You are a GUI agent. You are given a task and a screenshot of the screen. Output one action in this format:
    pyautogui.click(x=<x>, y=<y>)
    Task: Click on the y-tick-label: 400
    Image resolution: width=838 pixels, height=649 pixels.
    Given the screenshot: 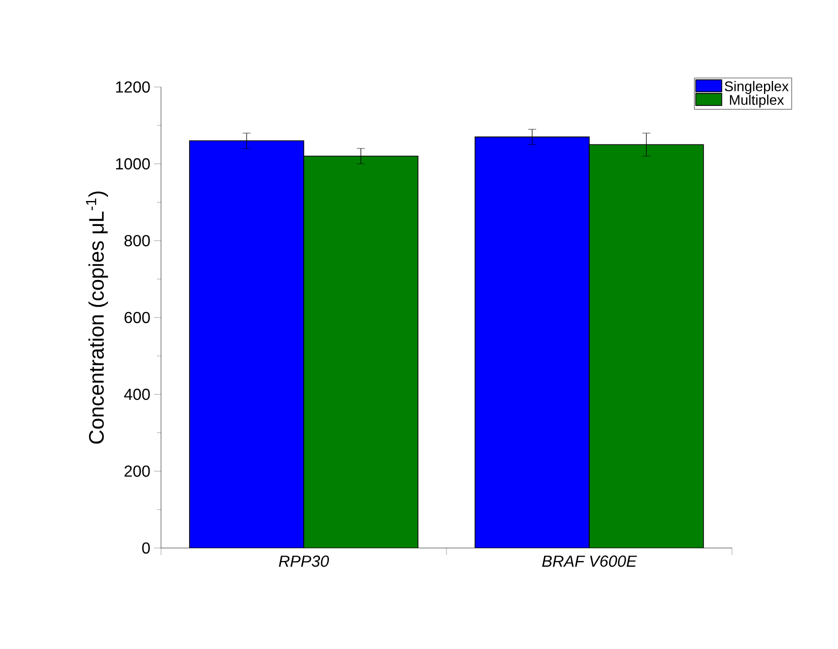 What is the action you would take?
    pyautogui.click(x=137, y=394)
    